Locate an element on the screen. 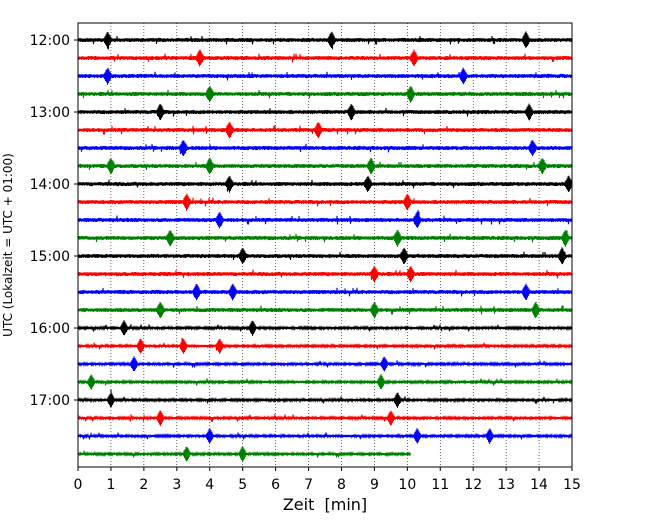 This screenshot has height=520, width=650. x-tick-label: 7 is located at coordinates (308, 485).